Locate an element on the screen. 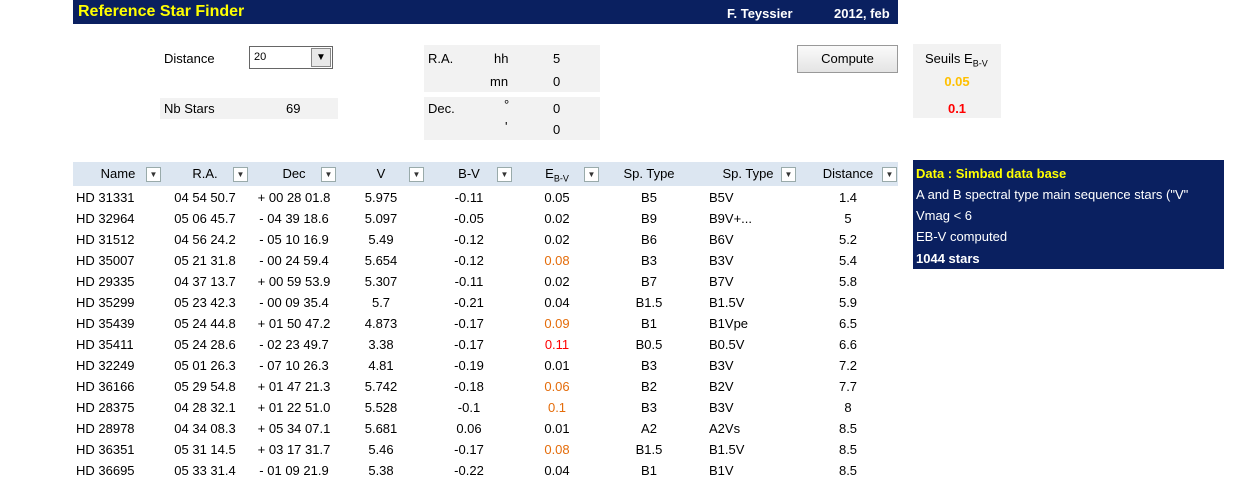  column-header: B-V is located at coordinates (469, 173).